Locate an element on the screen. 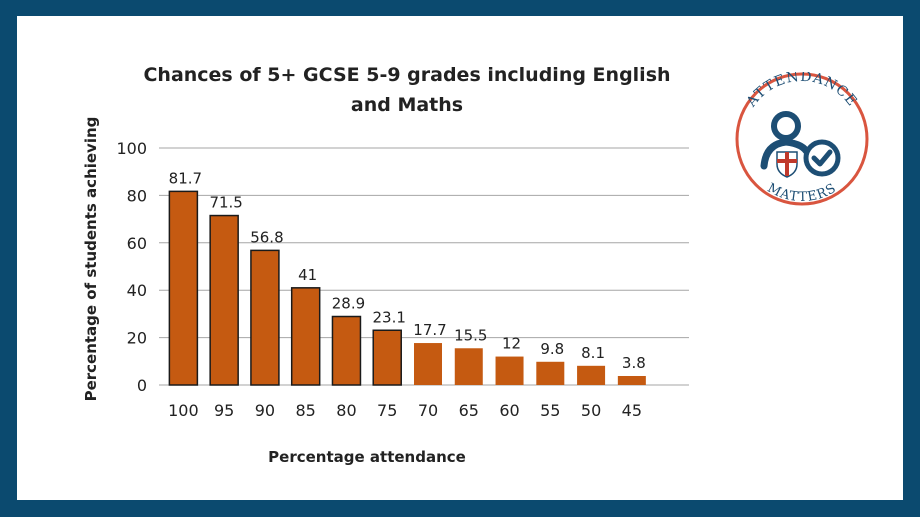  data-label-65: 15.5 is located at coordinates (470, 335).